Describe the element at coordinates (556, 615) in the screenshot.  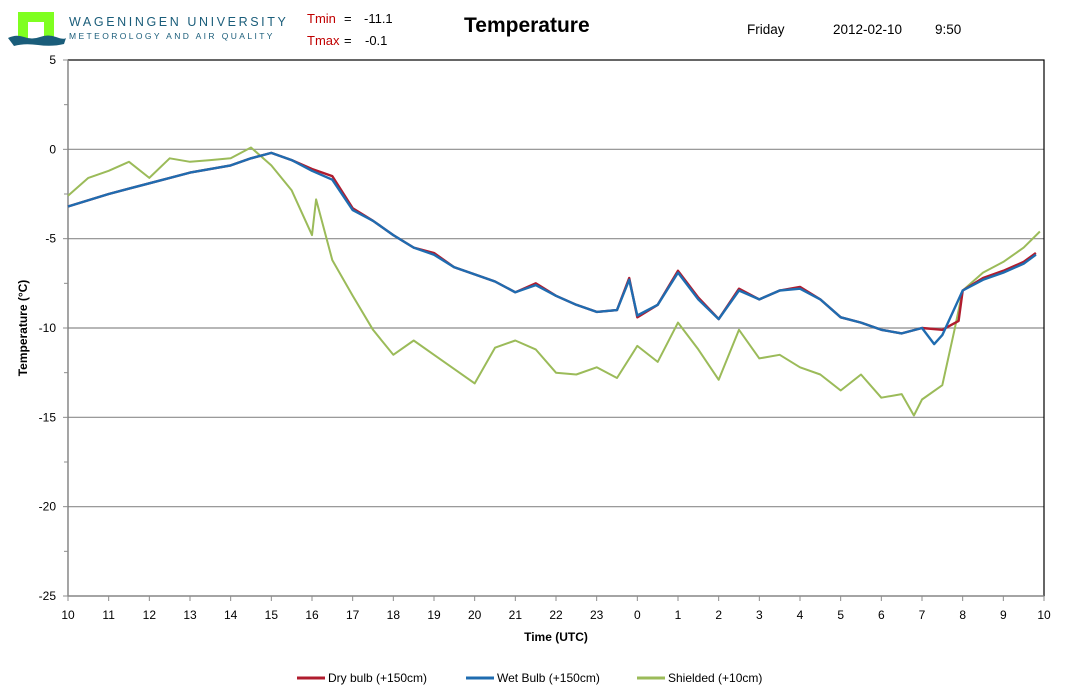
I see `x-tick-label: 22` at that location.